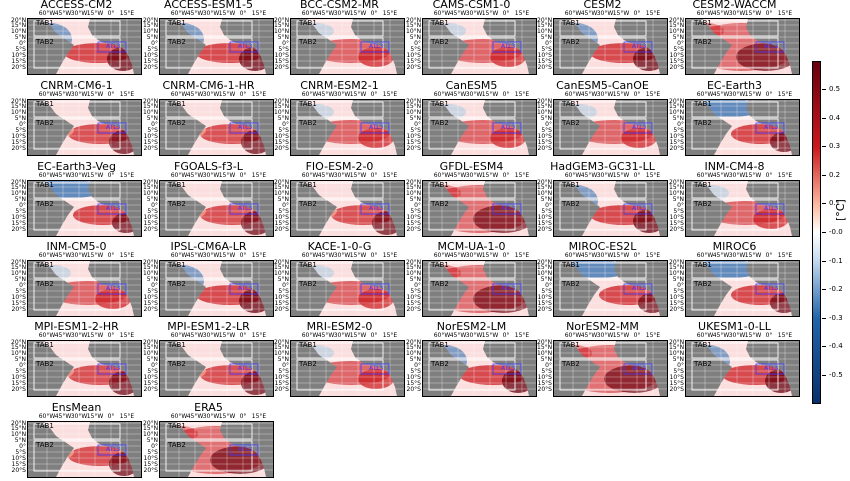 This screenshot has width=850, height=481. What do you see at coordinates (208, 5) in the screenshot?
I see `panel-title: ACCESS-ESM1-5` at bounding box center [208, 5].